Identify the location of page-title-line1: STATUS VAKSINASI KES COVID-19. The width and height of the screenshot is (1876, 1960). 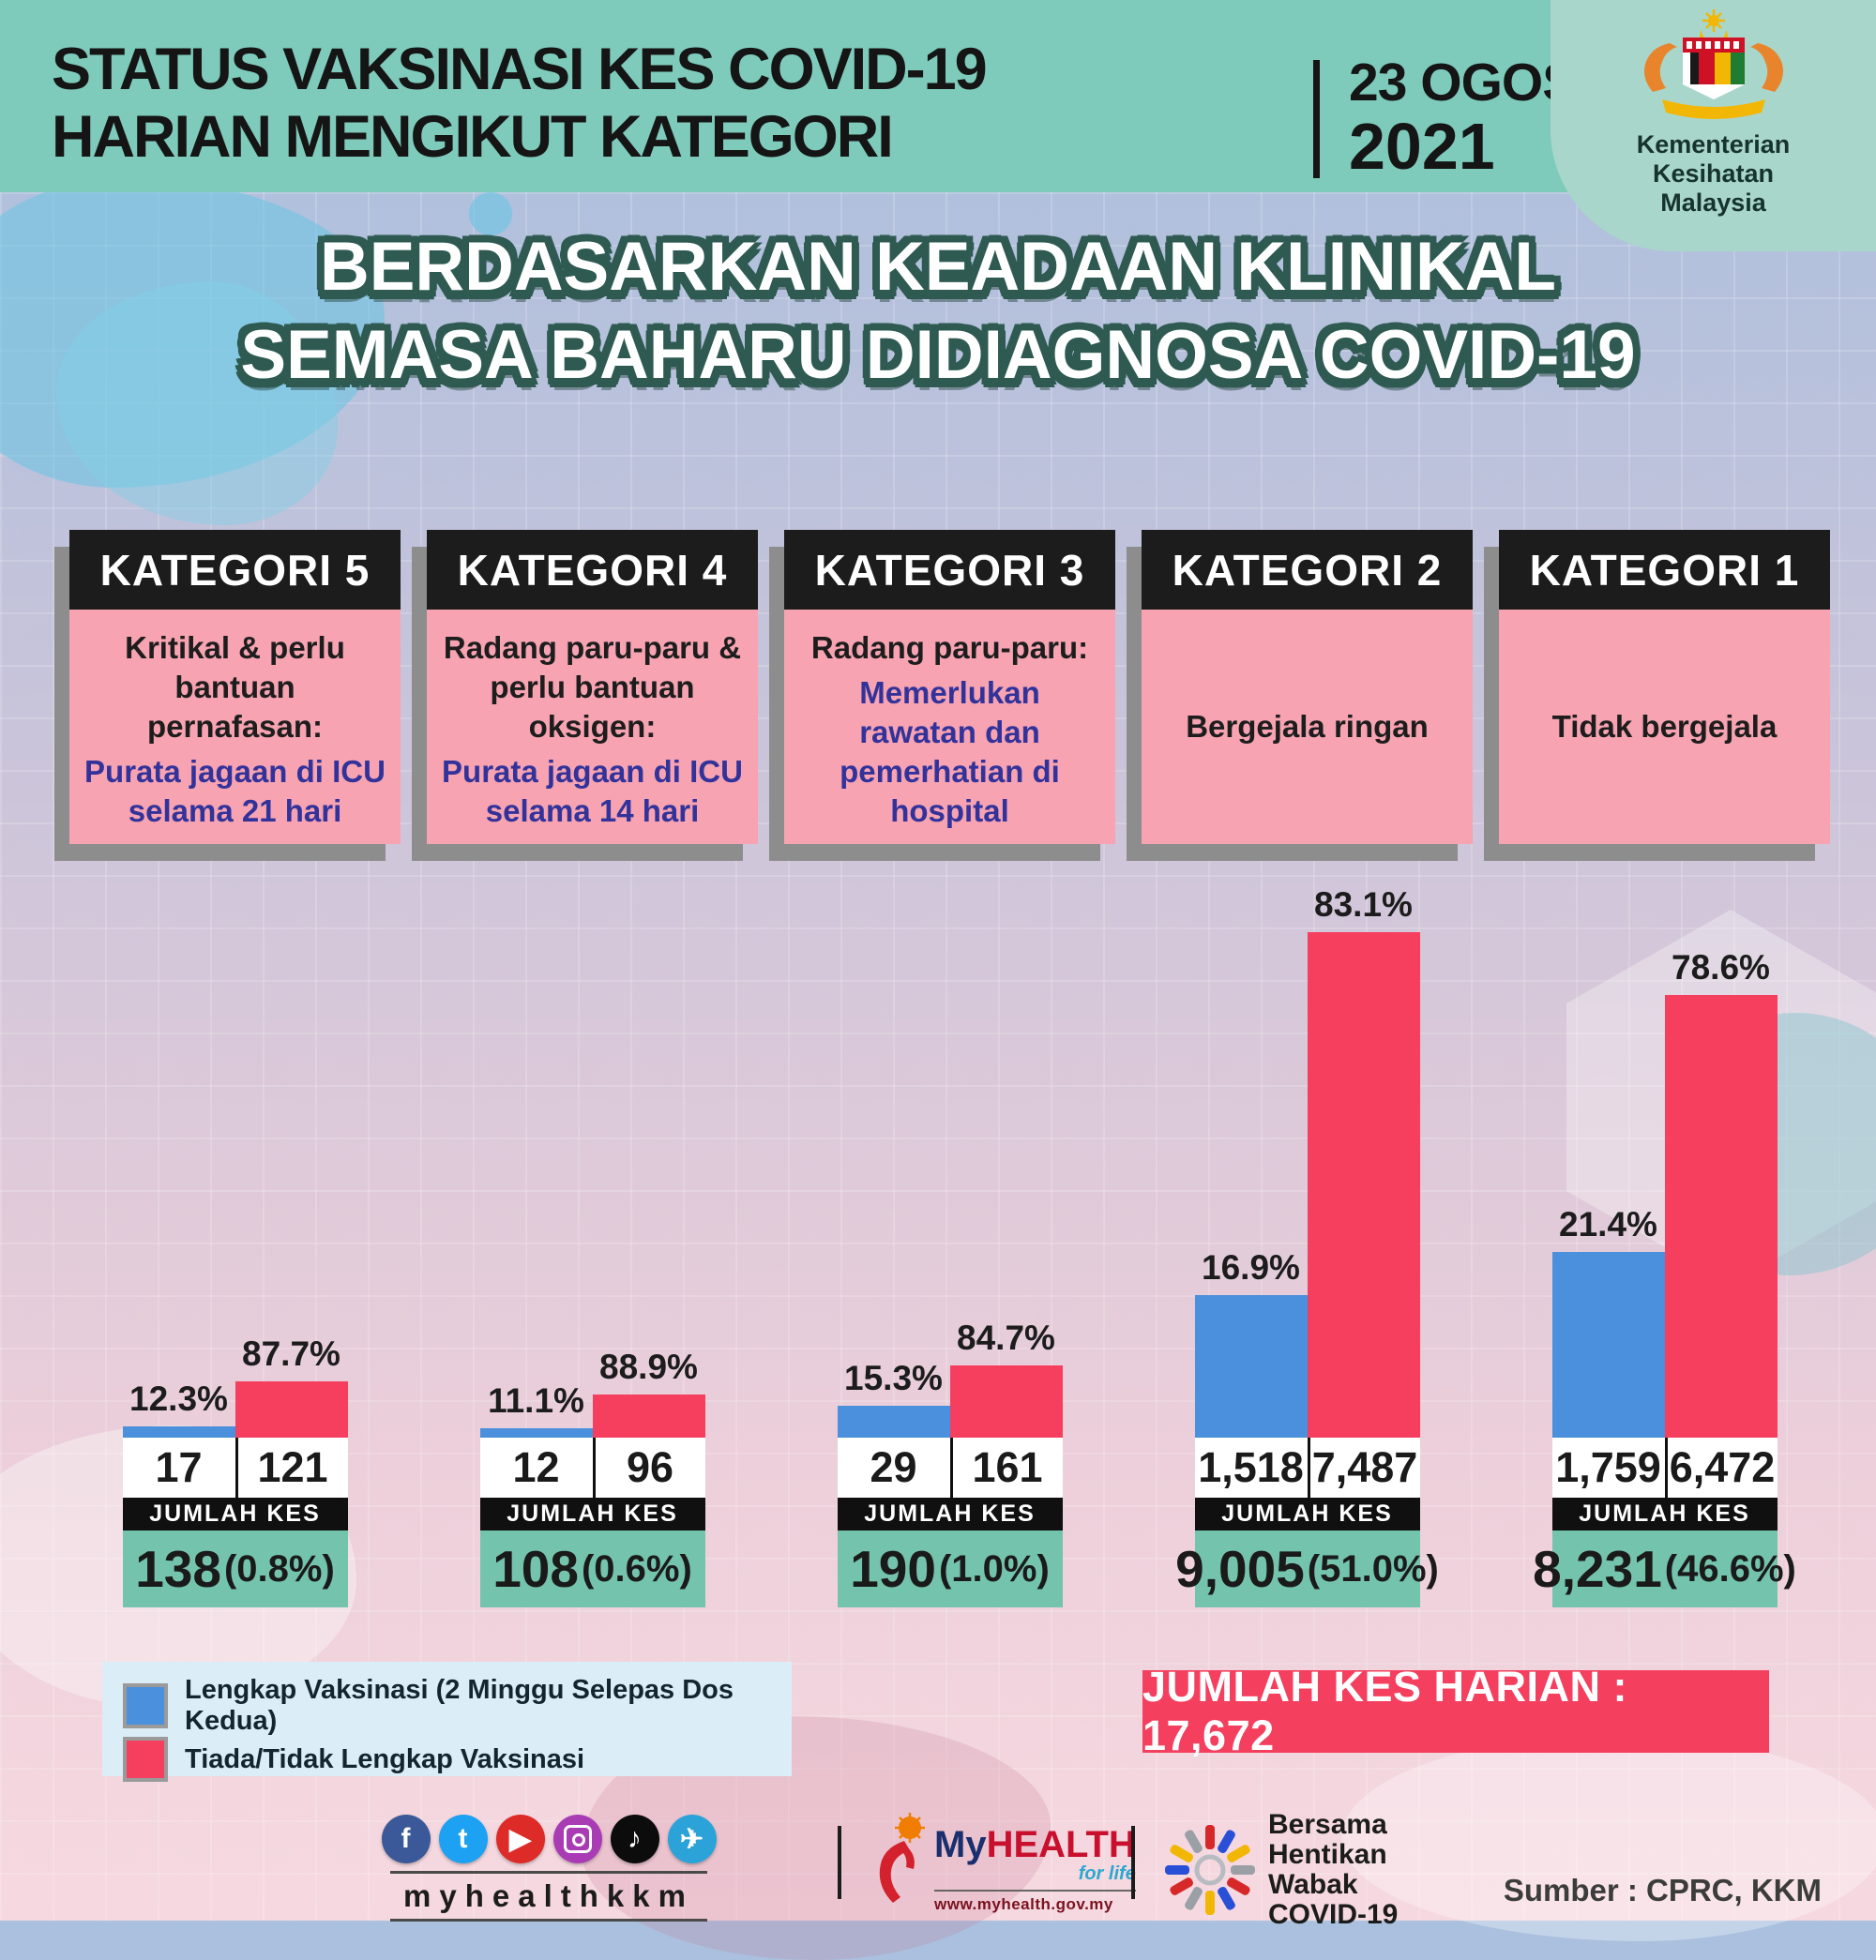
(520, 69).